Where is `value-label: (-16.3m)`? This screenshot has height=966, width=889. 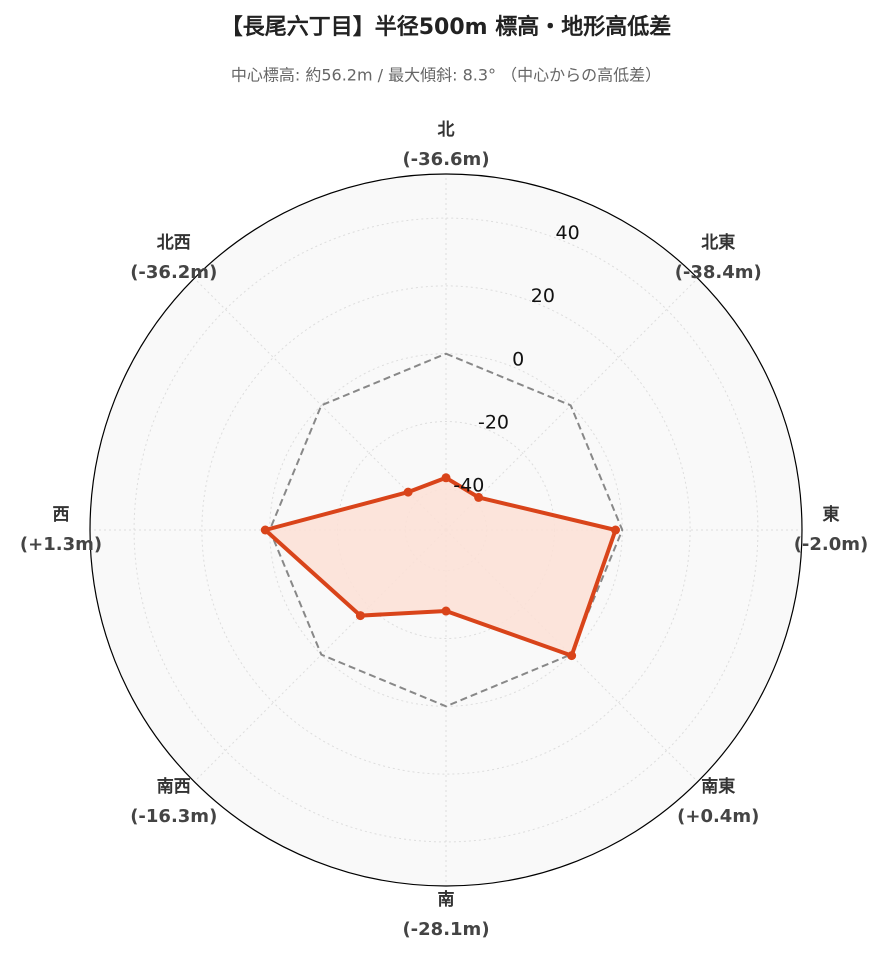
value-label: (-16.3m) is located at coordinates (173, 816).